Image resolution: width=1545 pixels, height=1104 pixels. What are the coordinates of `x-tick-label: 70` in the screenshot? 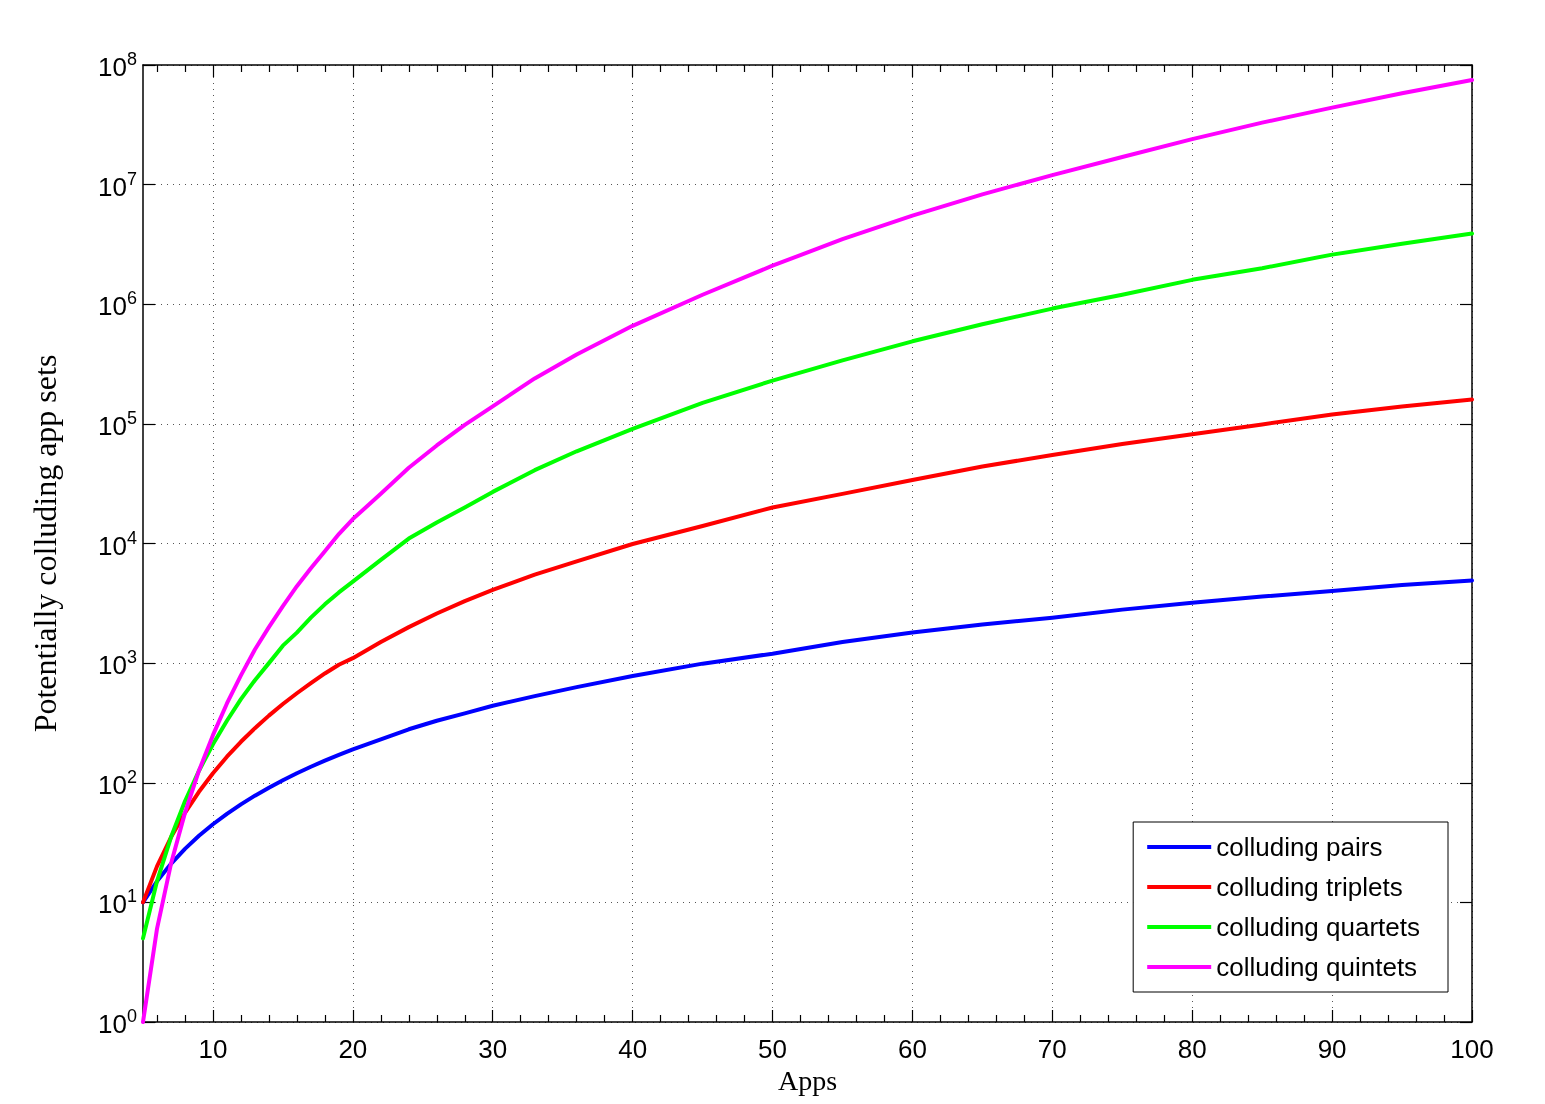 It's located at (1052, 1049).